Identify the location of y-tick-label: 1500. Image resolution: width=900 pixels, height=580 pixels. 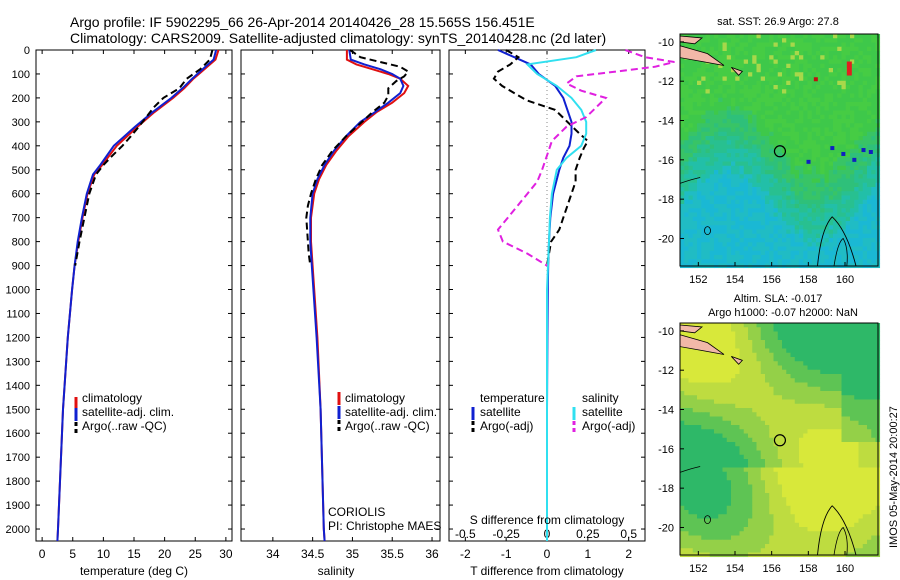
(18, 410).